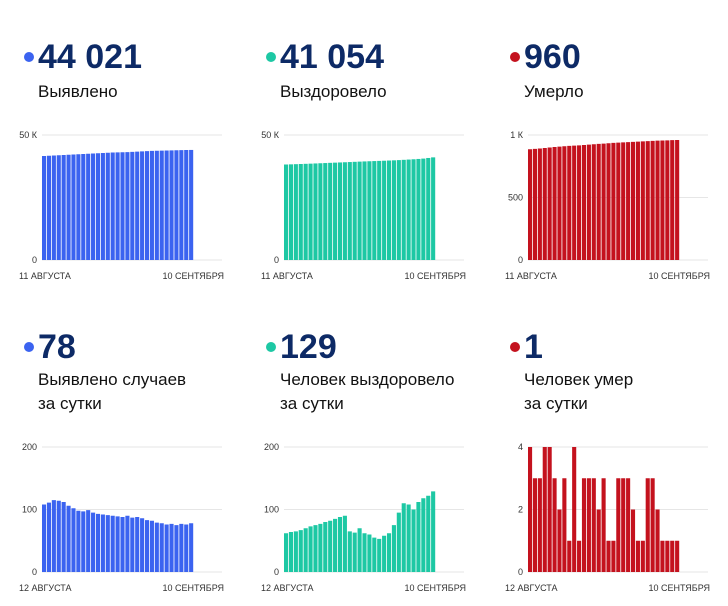 This screenshot has height=606, width=728. I want to click on stat-value: 960, so click(552, 57).